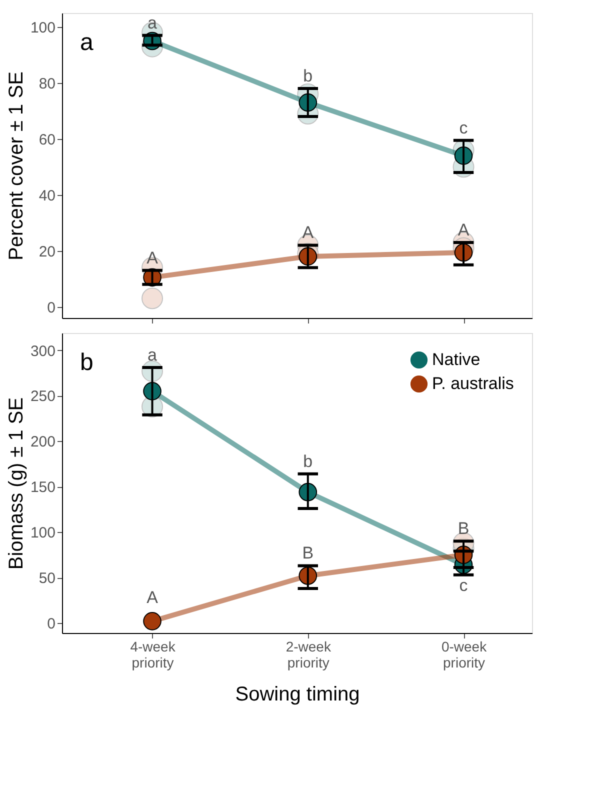 The image size is (601, 786). Describe the element at coordinates (47, 139) in the screenshot. I see `y-tick-label: 60` at that location.